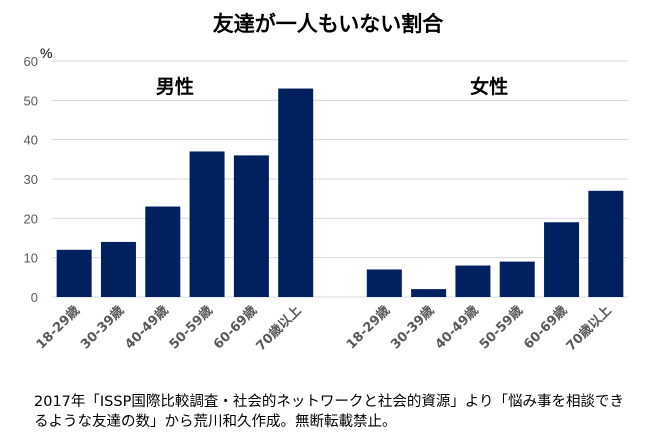  Describe the element at coordinates (31, 258) in the screenshot. I see `y-tick-label: 10` at that location.